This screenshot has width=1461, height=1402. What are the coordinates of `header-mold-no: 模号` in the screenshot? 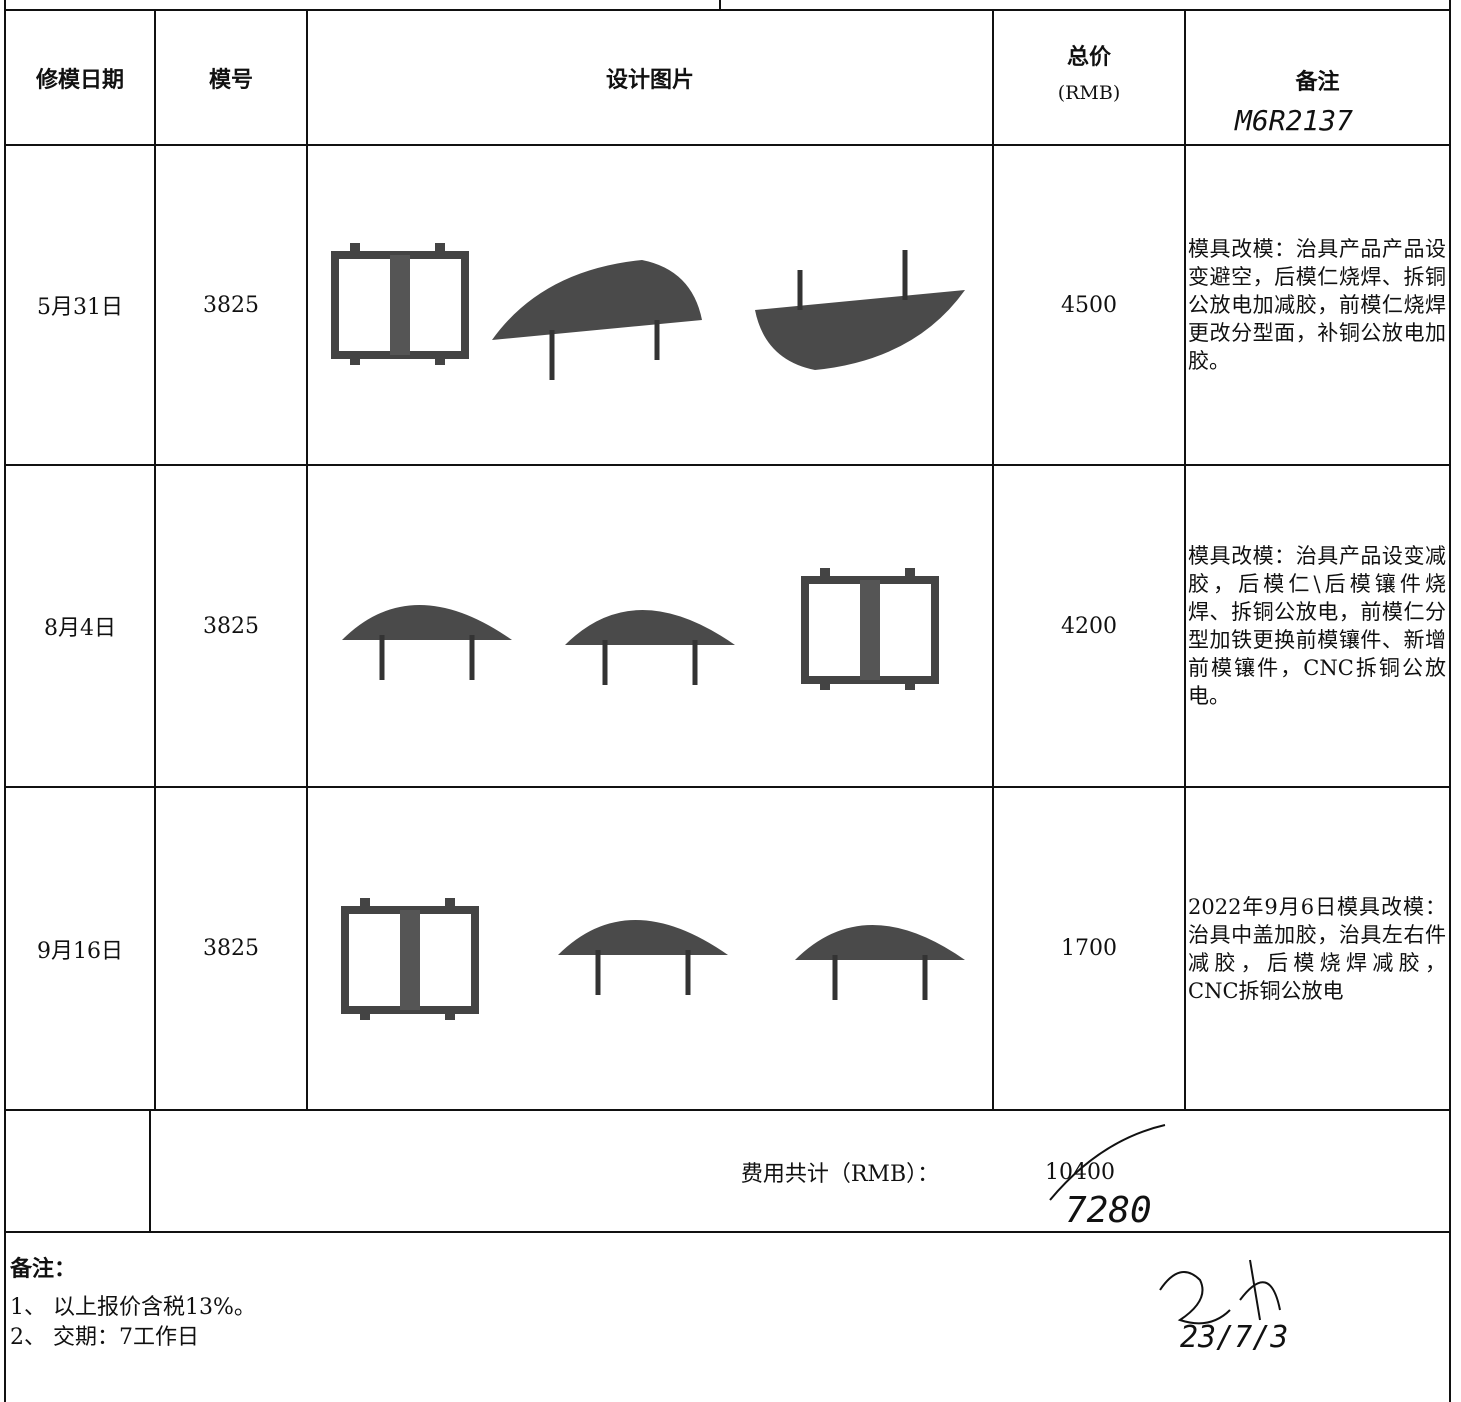 It's located at (230, 79).